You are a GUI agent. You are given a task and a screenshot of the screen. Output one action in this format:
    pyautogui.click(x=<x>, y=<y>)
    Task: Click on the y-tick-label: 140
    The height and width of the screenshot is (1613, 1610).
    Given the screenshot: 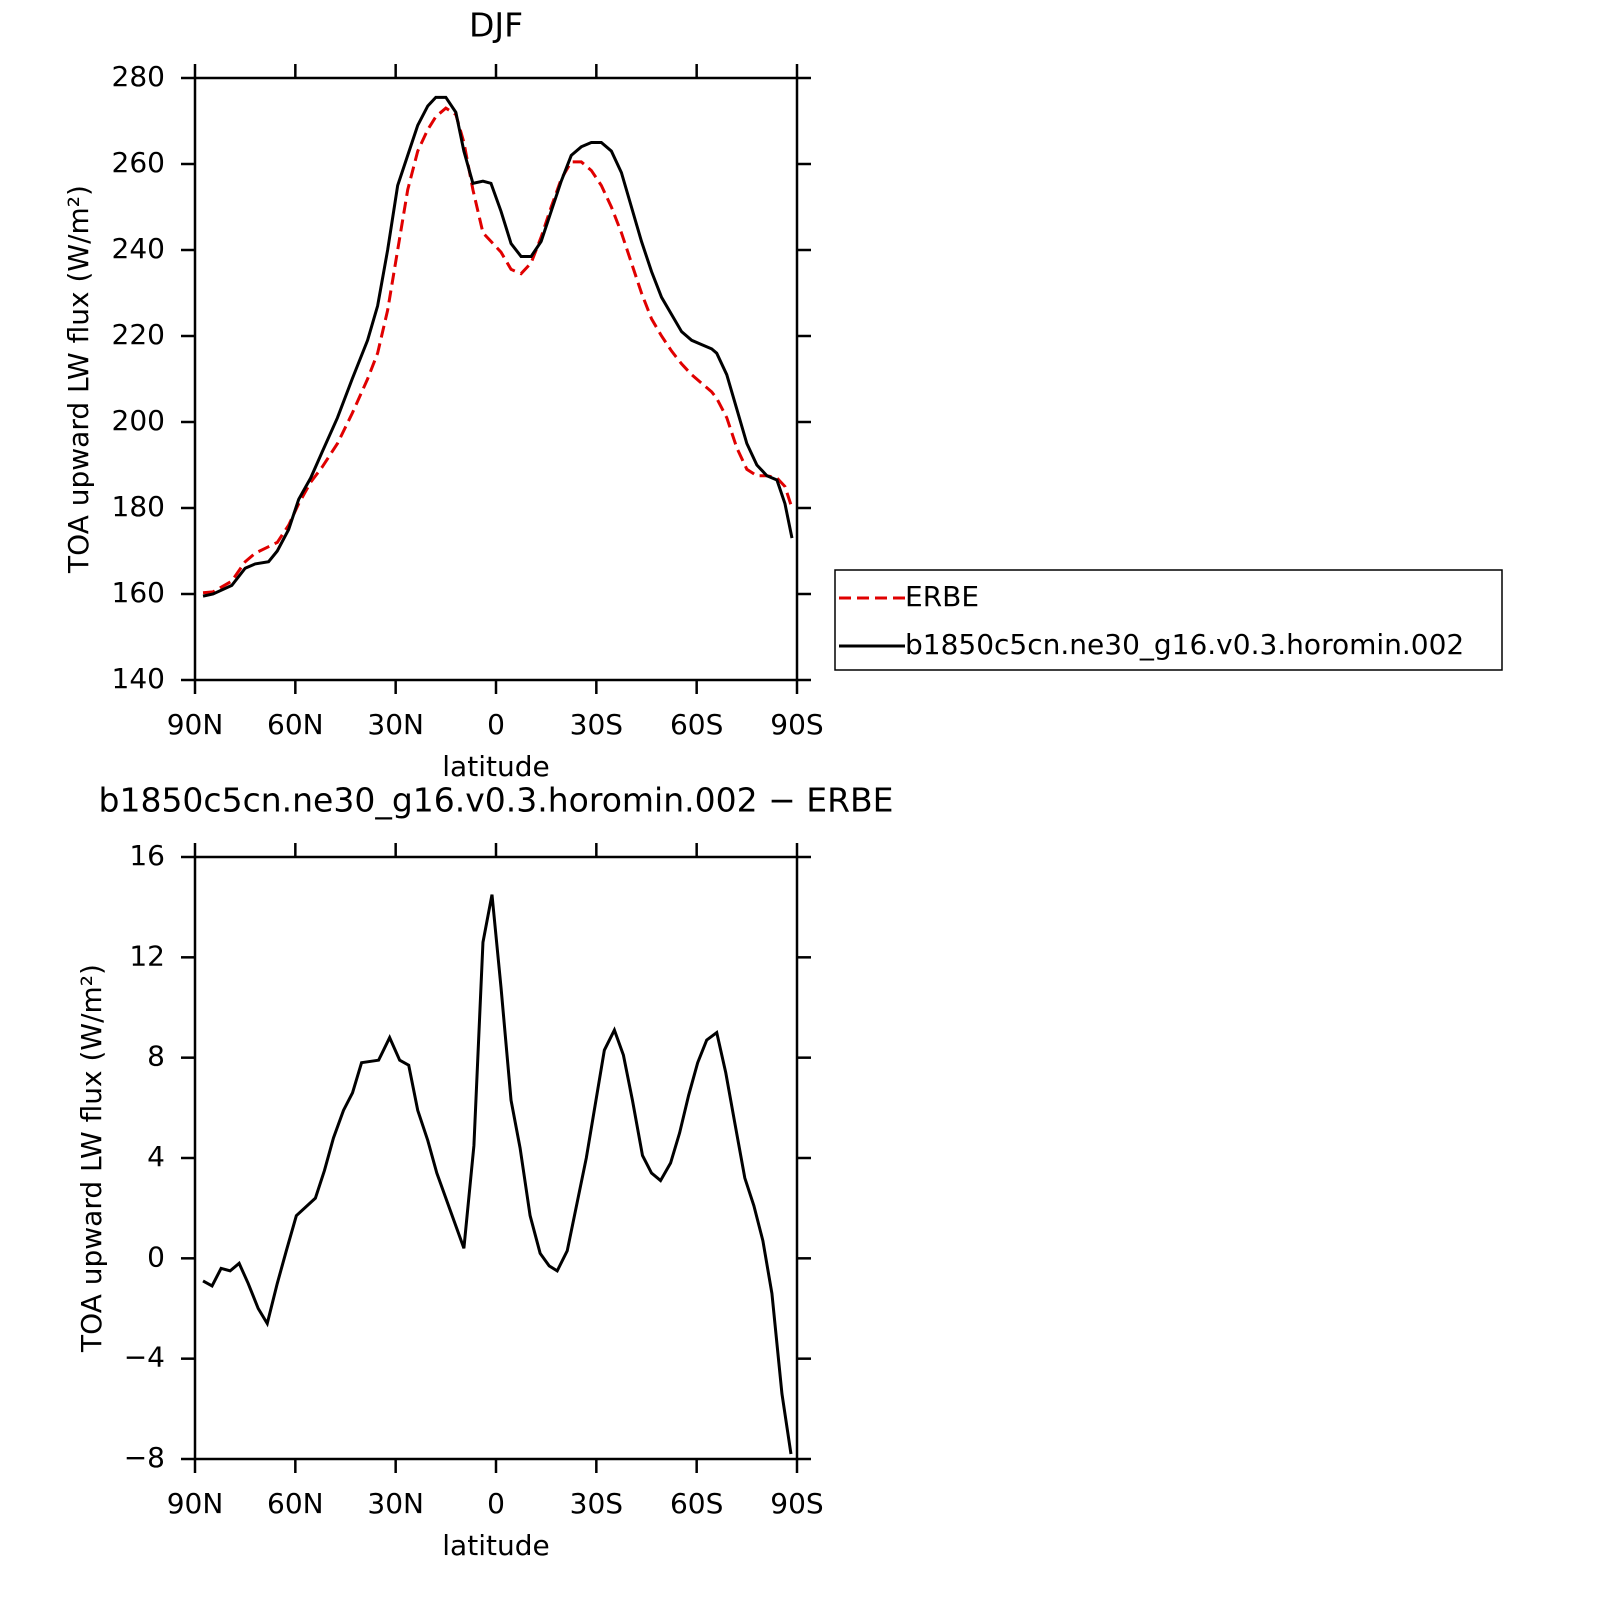 What is the action you would take?
    pyautogui.click(x=138, y=678)
    